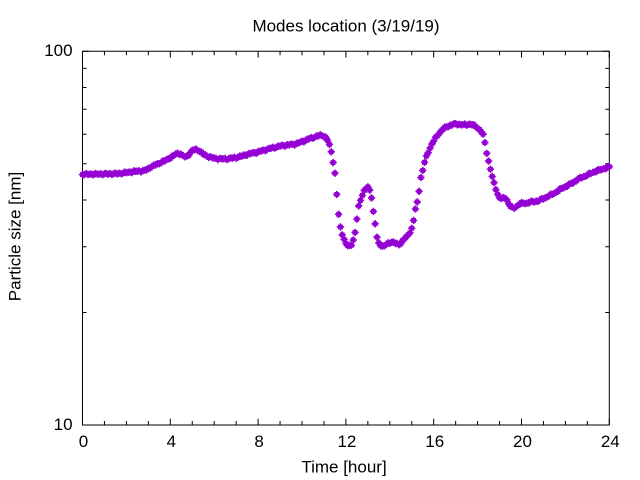 The height and width of the screenshot is (480, 640). What do you see at coordinates (63, 424) in the screenshot?
I see `svg-text: 10` at bounding box center [63, 424].